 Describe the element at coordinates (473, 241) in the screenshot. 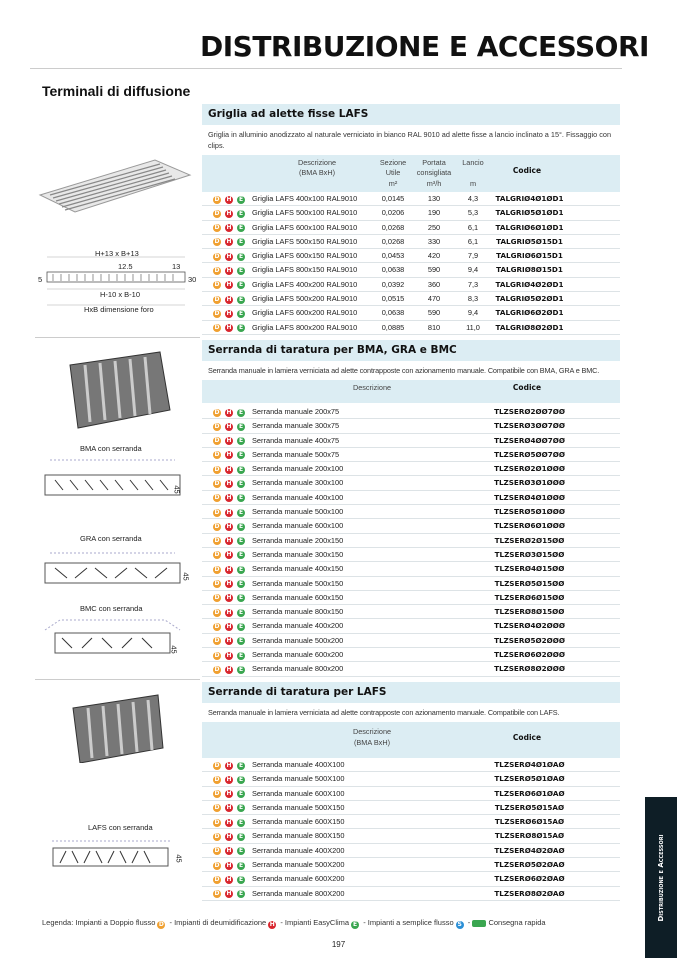

I see `row-lancio: 6,1` at that location.